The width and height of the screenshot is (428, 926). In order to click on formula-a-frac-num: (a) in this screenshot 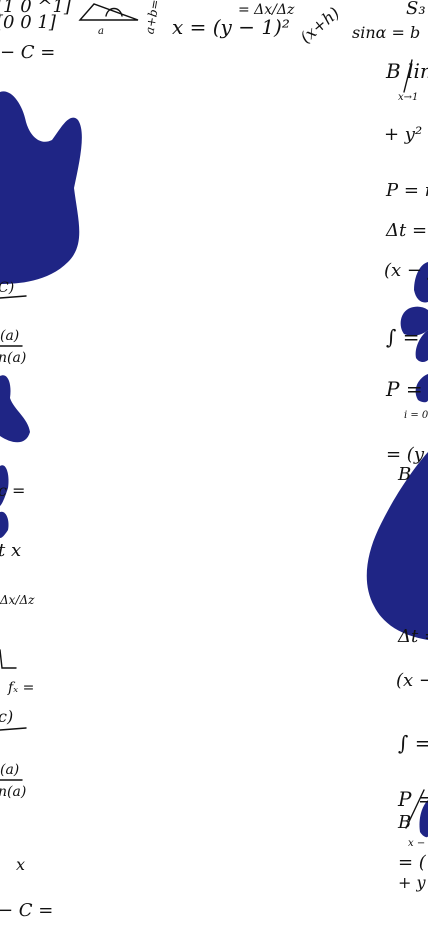, I will do `click(9, 336)`.